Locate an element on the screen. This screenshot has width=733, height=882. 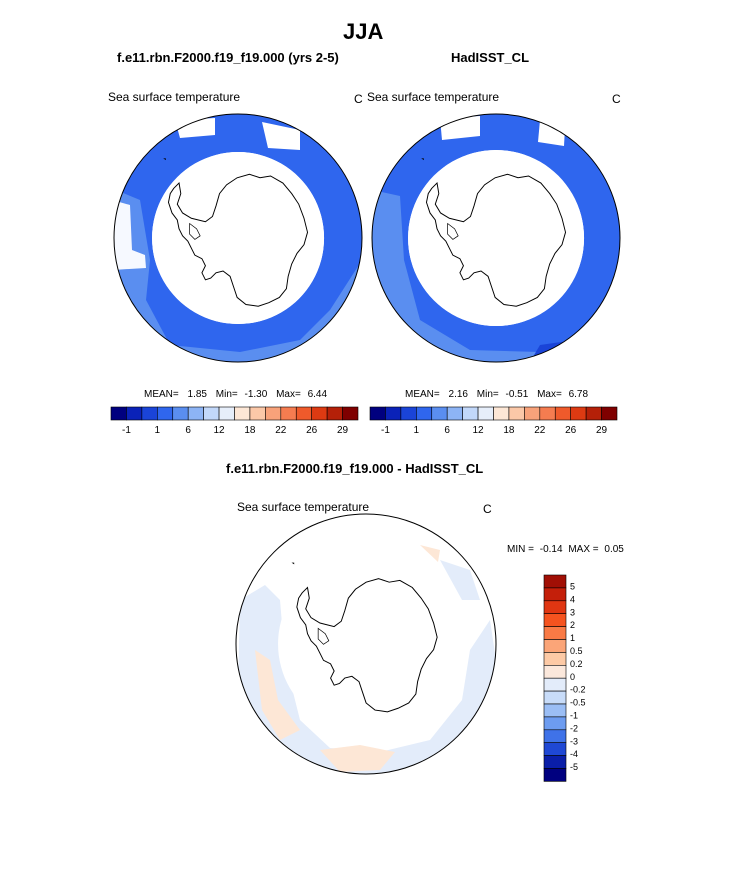
left-colorbar-tick-label: 12 is located at coordinates (220, 430).